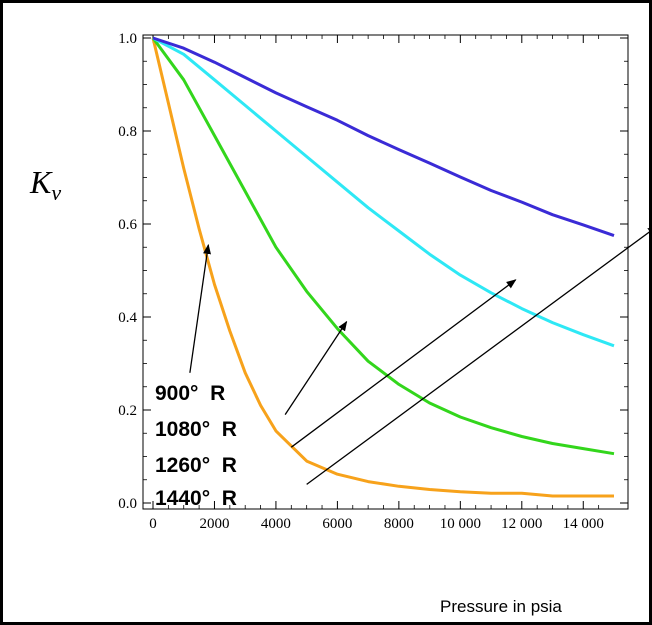 Image resolution: width=652 pixels, height=625 pixels. What do you see at coordinates (127, 225) in the screenshot?
I see `y-tick-label: 0.6` at bounding box center [127, 225].